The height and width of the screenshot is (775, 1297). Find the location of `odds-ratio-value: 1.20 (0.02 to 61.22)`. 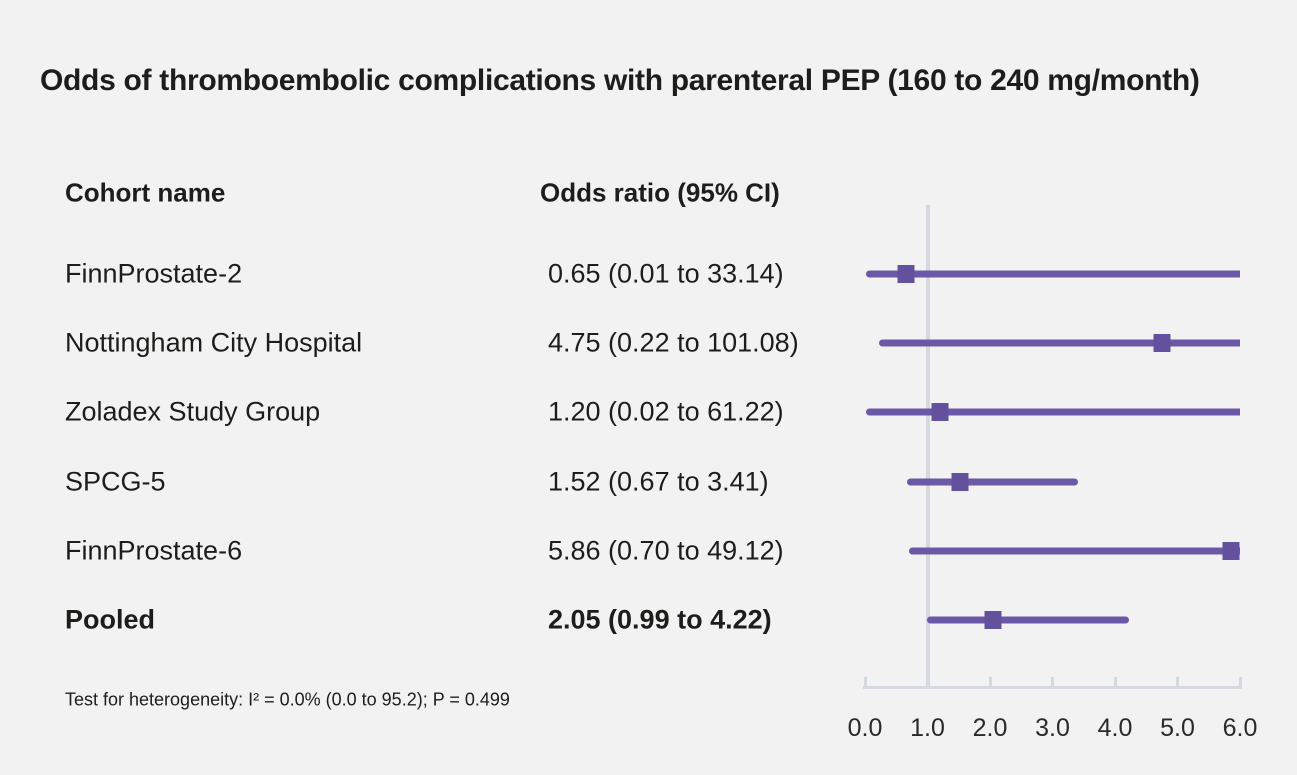

odds-ratio-value: 1.20 (0.02 to 61.22) is located at coordinates (666, 411).